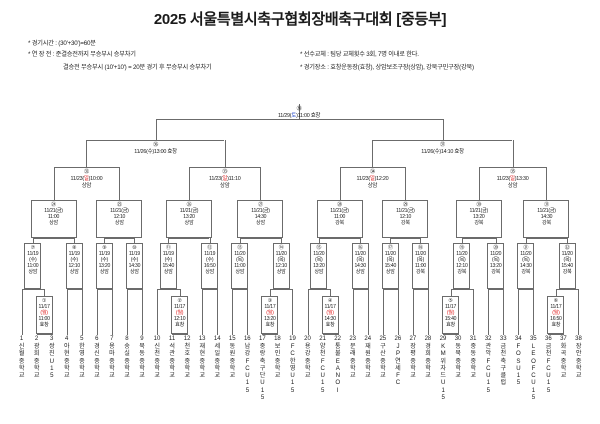  What do you see at coordinates (179, 300) in the screenshot?
I see `match-number: ②` at bounding box center [179, 300].